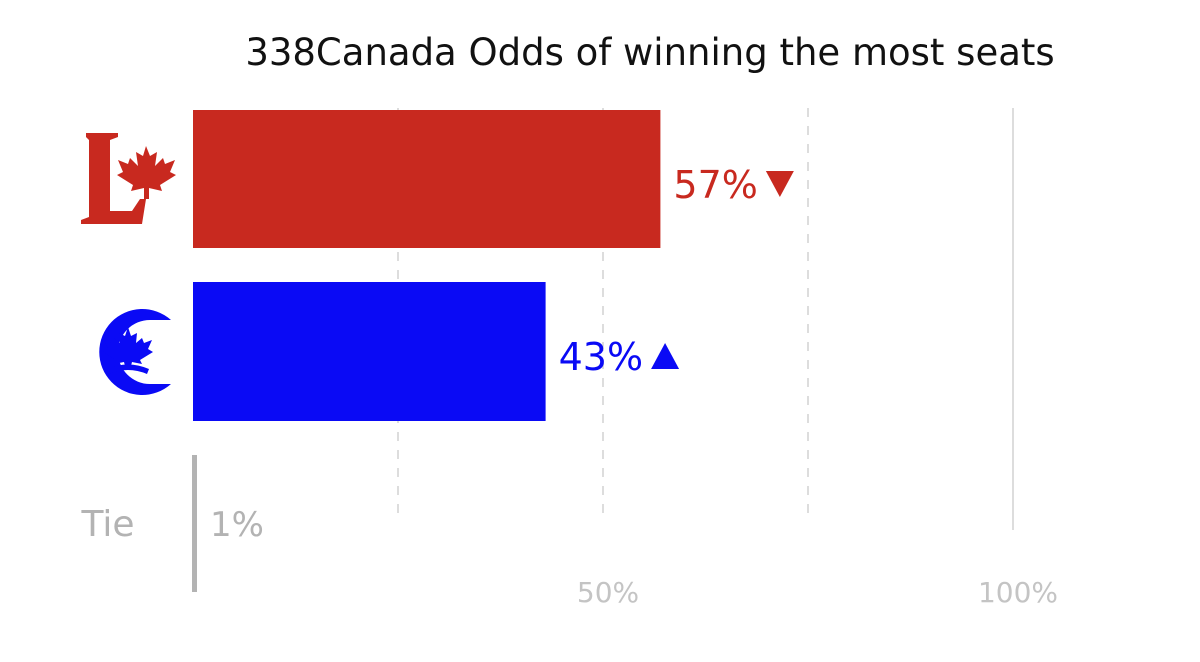 The width and height of the screenshot is (1200, 662). What do you see at coordinates (649, 52) in the screenshot?
I see `chart-title: 338Canada Odds of winning the most seats` at bounding box center [649, 52].